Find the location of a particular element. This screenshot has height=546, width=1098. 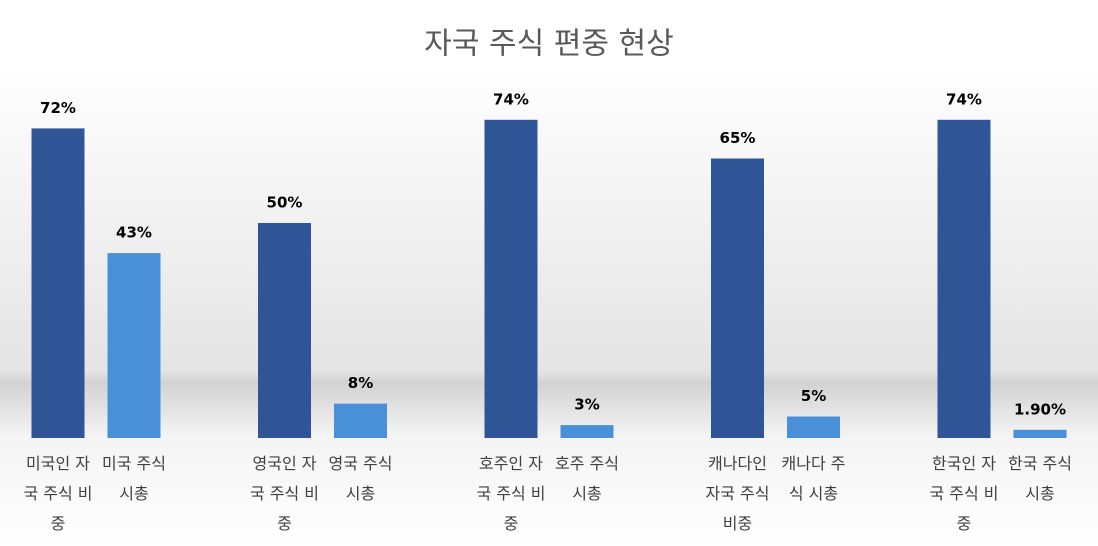

x-tick-label: 호주인 자국 주식 비중 is located at coordinates (511, 493).